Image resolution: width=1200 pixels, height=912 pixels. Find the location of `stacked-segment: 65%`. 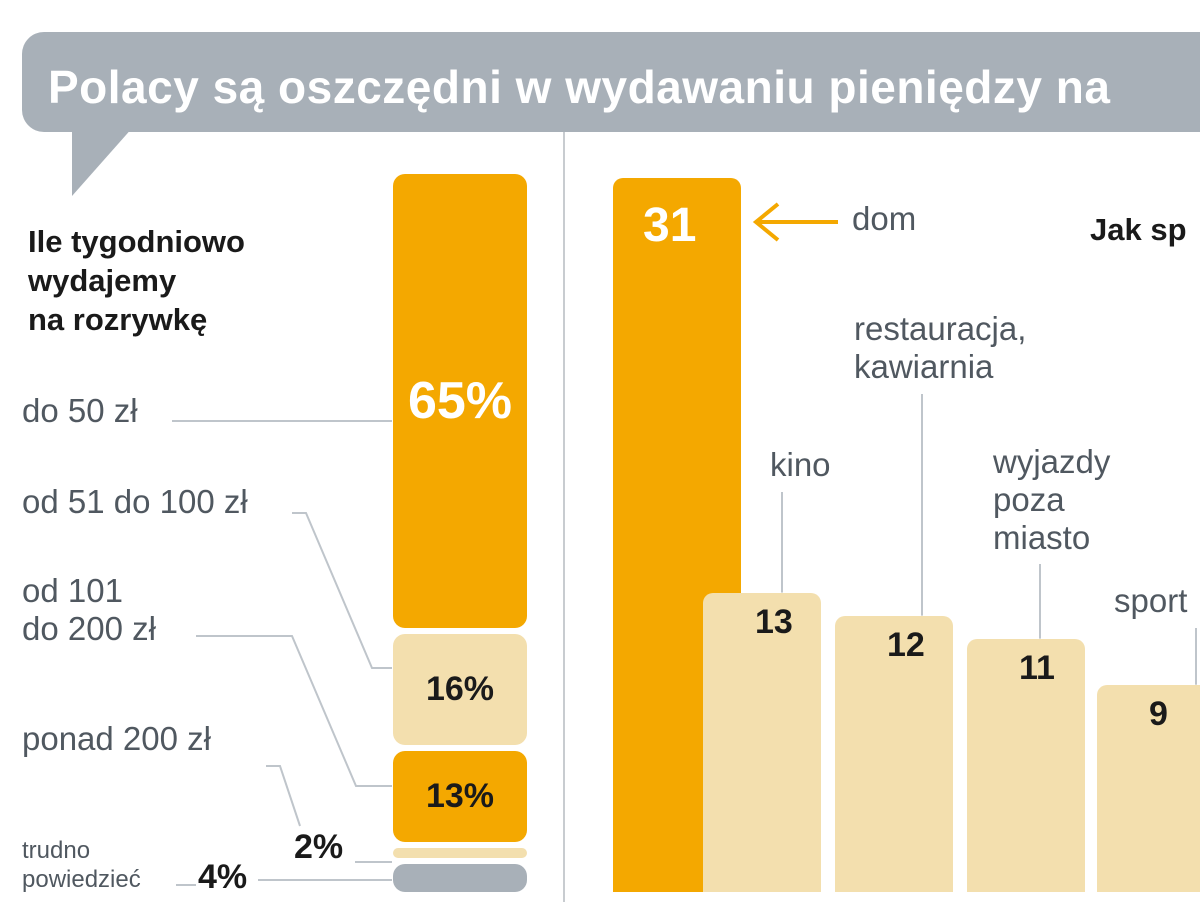

stacked-segment: 65% is located at coordinates (460, 401).